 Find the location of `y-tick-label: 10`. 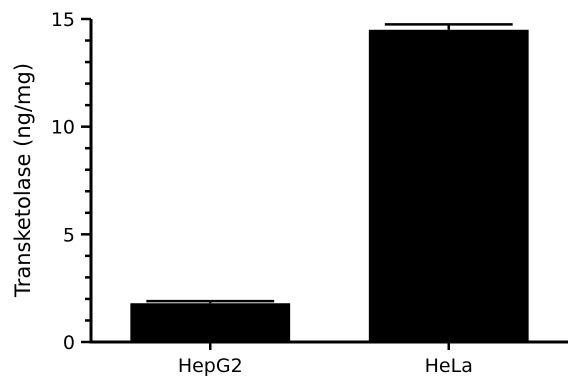

y-tick-label: 10 is located at coordinates (63, 128).